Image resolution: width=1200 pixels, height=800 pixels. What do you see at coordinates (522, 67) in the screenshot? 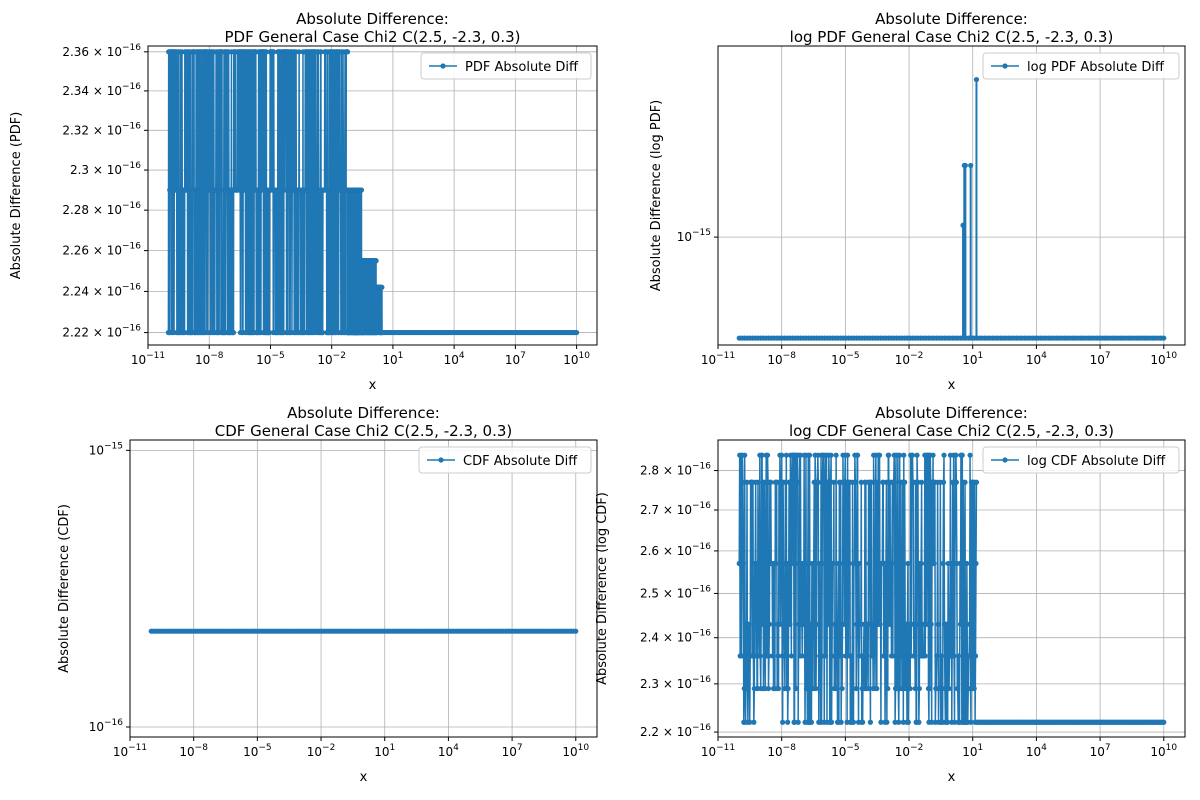
I see `legend-label: PDF Absolute Diff` at bounding box center [522, 67].